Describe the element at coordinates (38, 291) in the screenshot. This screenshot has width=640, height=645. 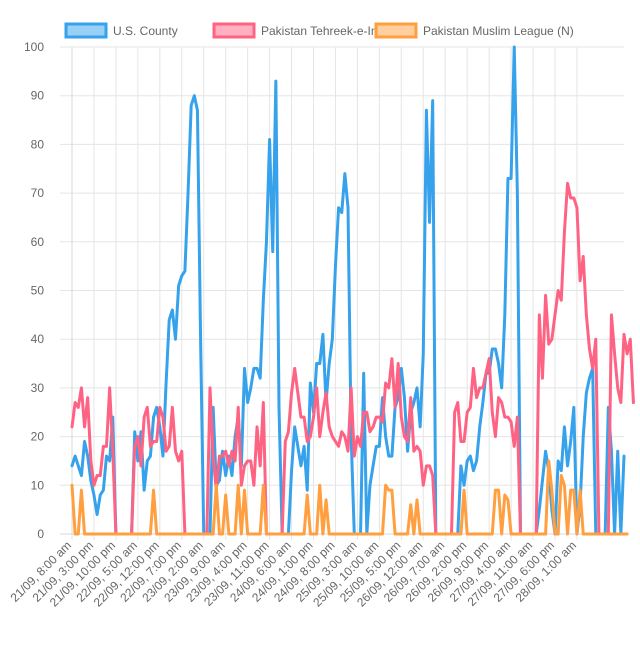
I see `y-tick-label: 50` at that location.